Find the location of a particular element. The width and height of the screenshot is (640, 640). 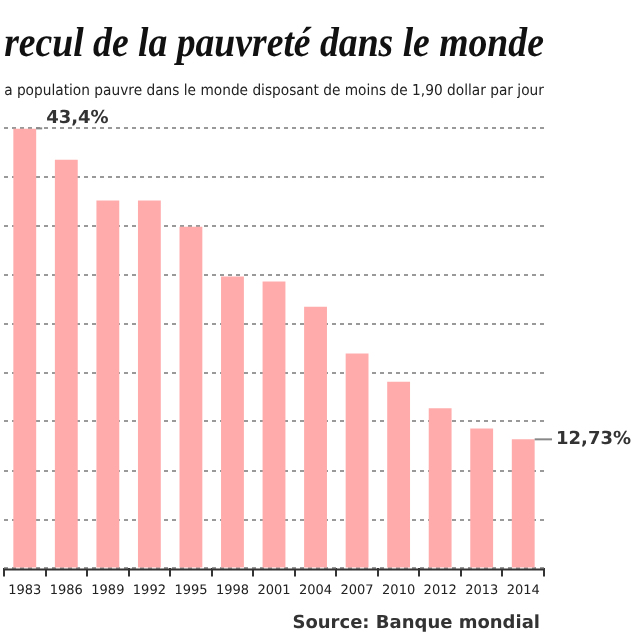

data-label: 43,4% is located at coordinates (77, 119).